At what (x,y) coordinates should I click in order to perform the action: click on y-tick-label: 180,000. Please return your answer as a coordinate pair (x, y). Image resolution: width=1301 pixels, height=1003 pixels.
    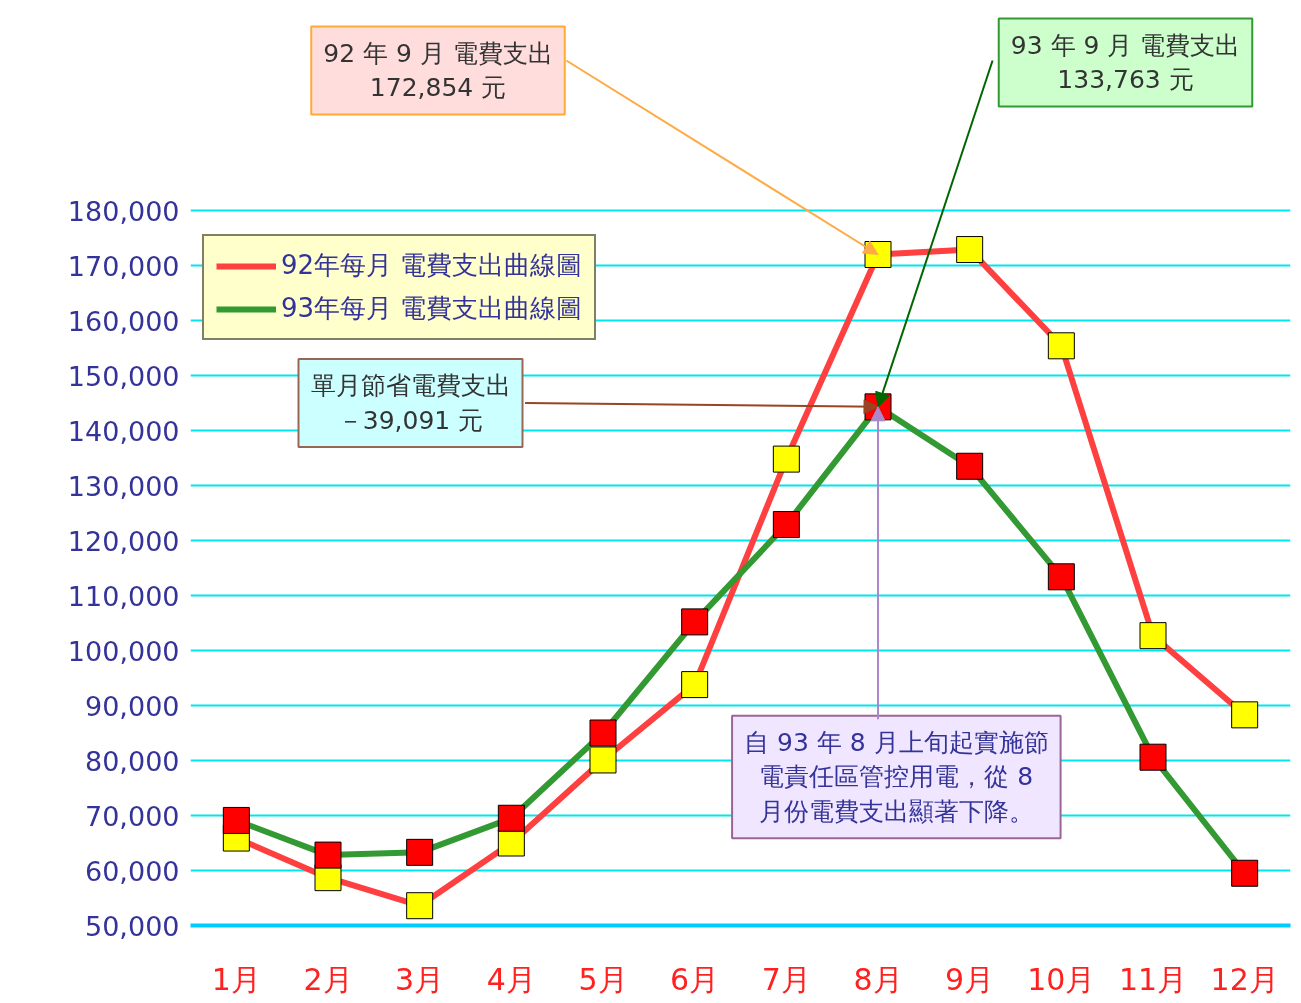
    Looking at the image, I should click on (123, 211).